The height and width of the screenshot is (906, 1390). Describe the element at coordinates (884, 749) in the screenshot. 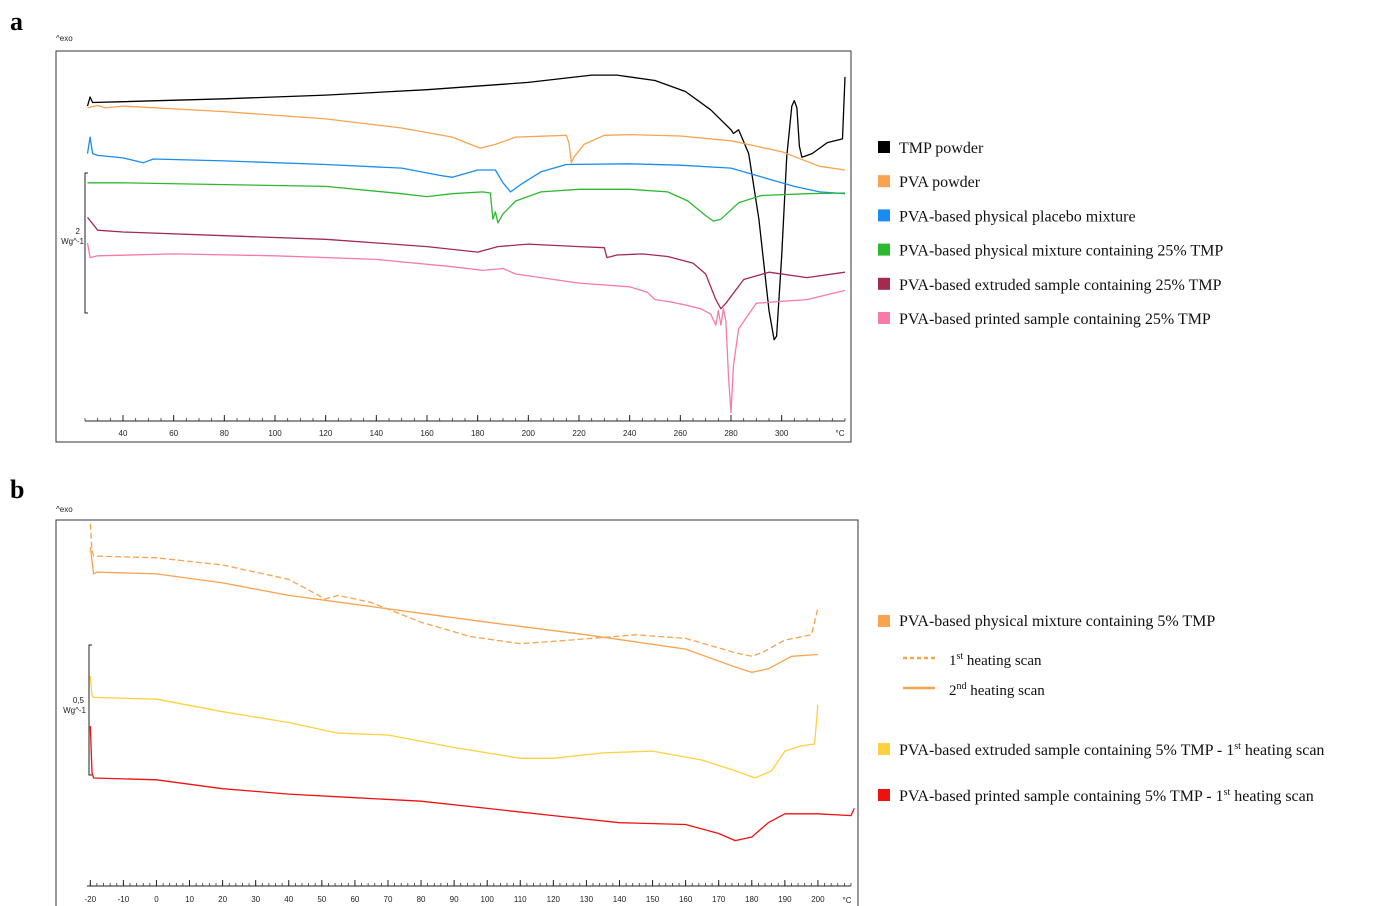

I see `legend-swatch-b-extruded` at that location.